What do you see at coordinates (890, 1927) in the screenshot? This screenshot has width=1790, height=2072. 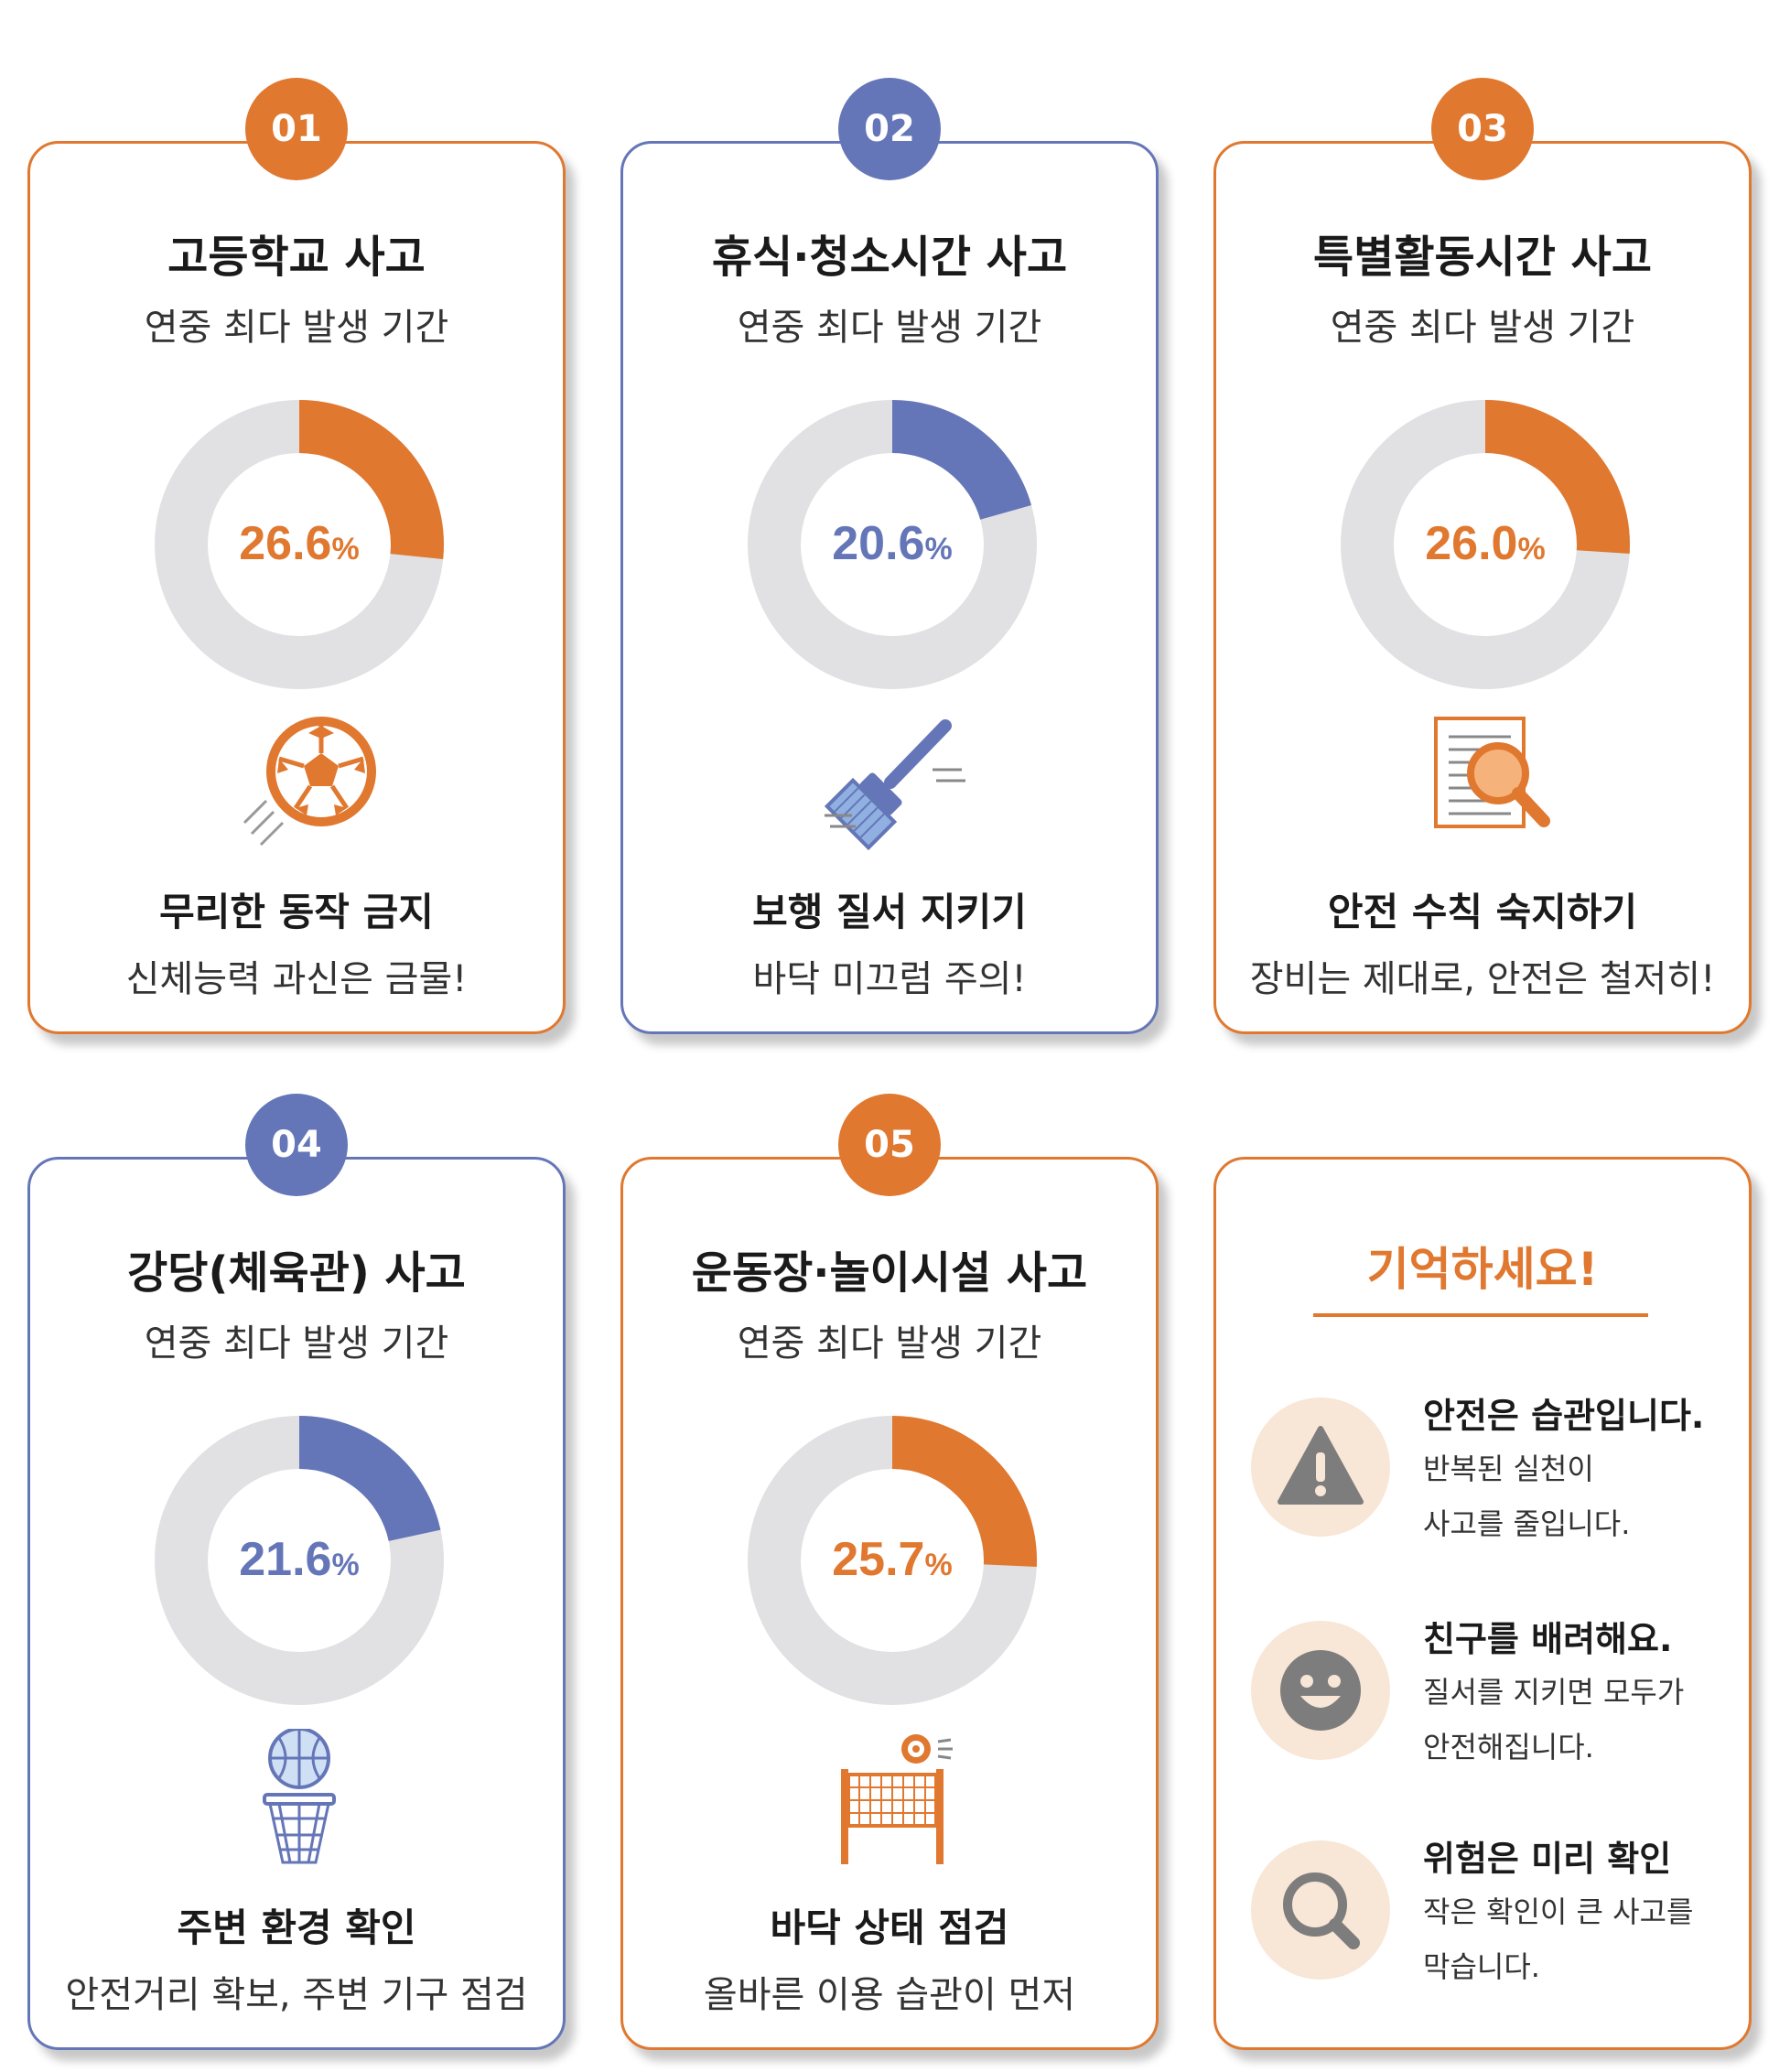 I see `tip-title: 바닥 상태 점검` at bounding box center [890, 1927].